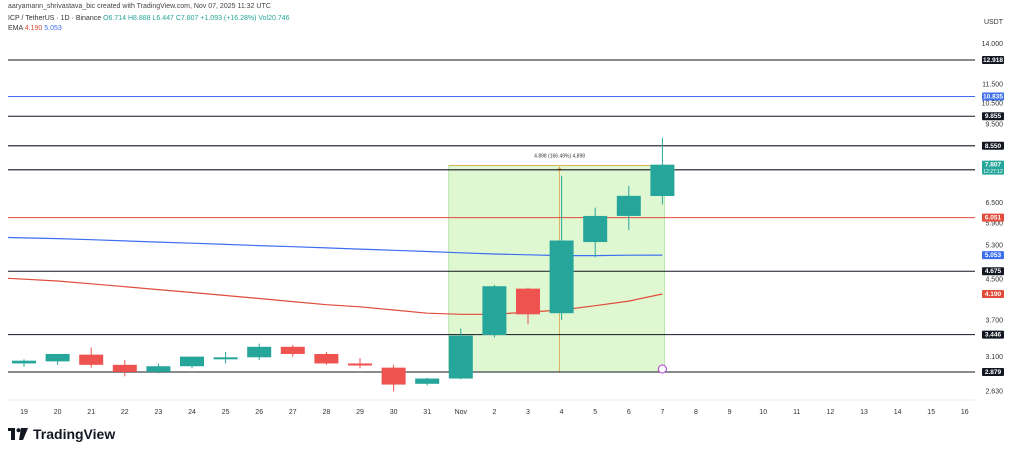 This screenshot has height=450, width=1024. I want to click on level-price-tag-label: 2.879, so click(993, 372).